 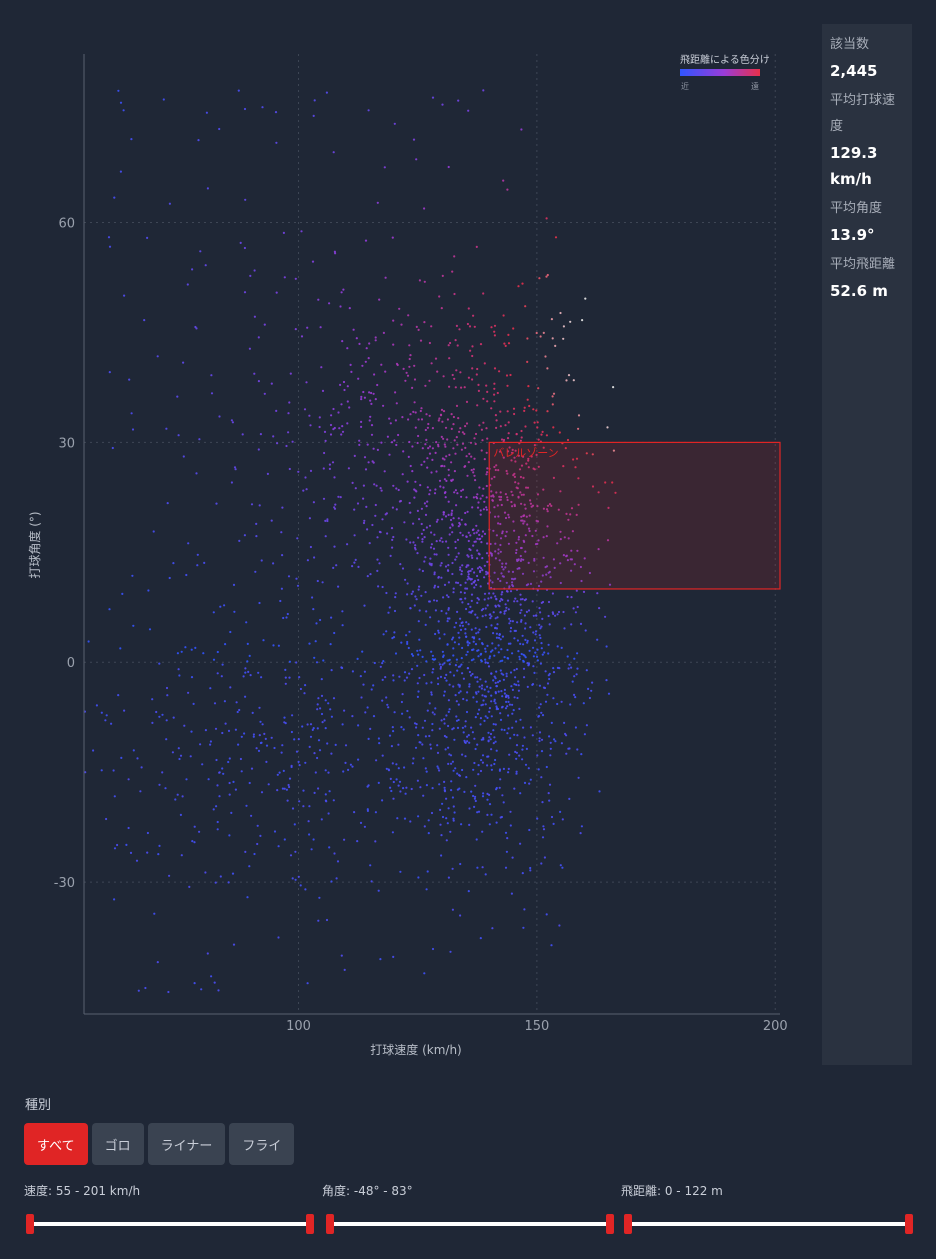 What do you see at coordinates (117, 1144) in the screenshot?
I see `filter-grounder-button: ゴロ` at bounding box center [117, 1144].